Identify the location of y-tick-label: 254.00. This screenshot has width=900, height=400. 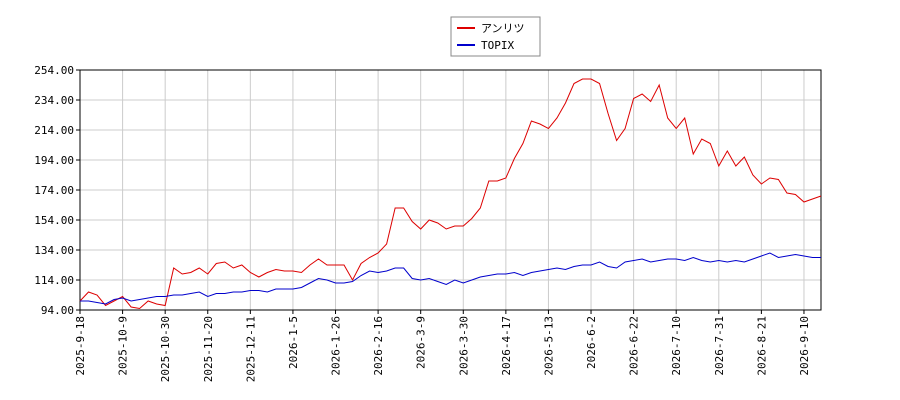
(54, 70).